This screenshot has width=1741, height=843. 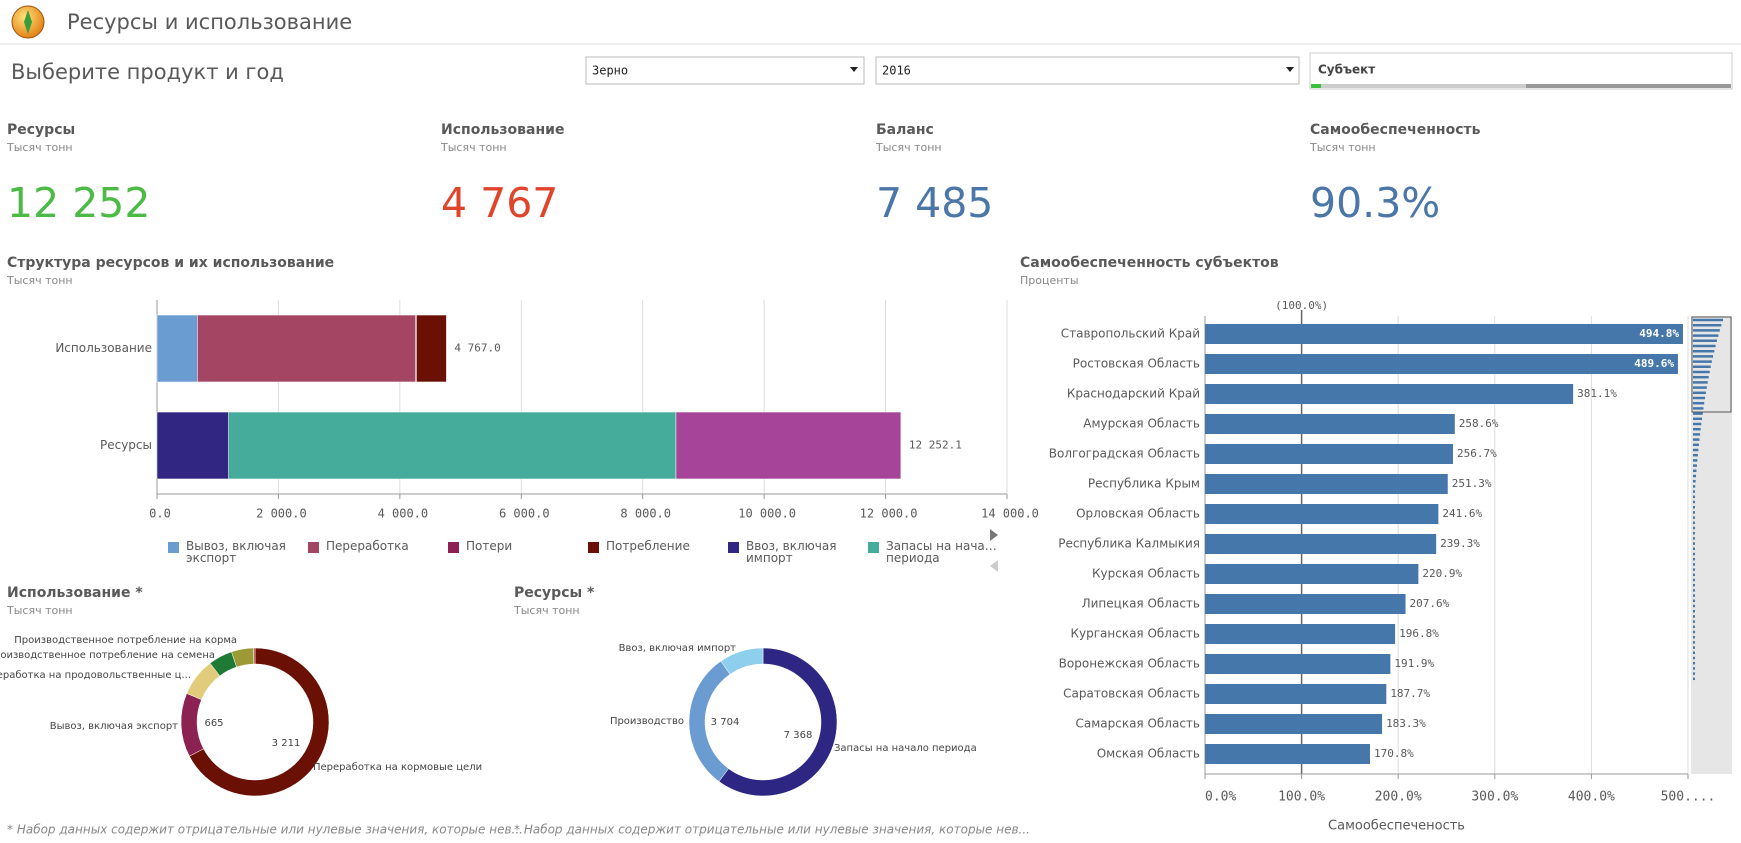 What do you see at coordinates (78, 203) in the screenshot?
I see `kpi-value: 12 252` at bounding box center [78, 203].